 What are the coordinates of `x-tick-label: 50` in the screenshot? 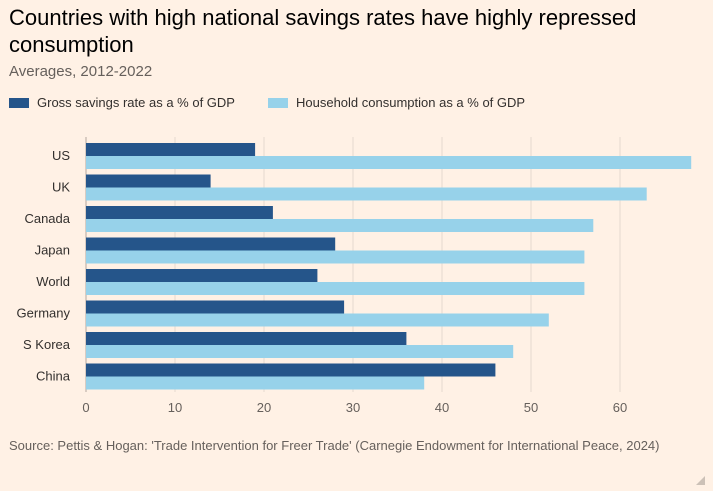 It's located at (531, 407).